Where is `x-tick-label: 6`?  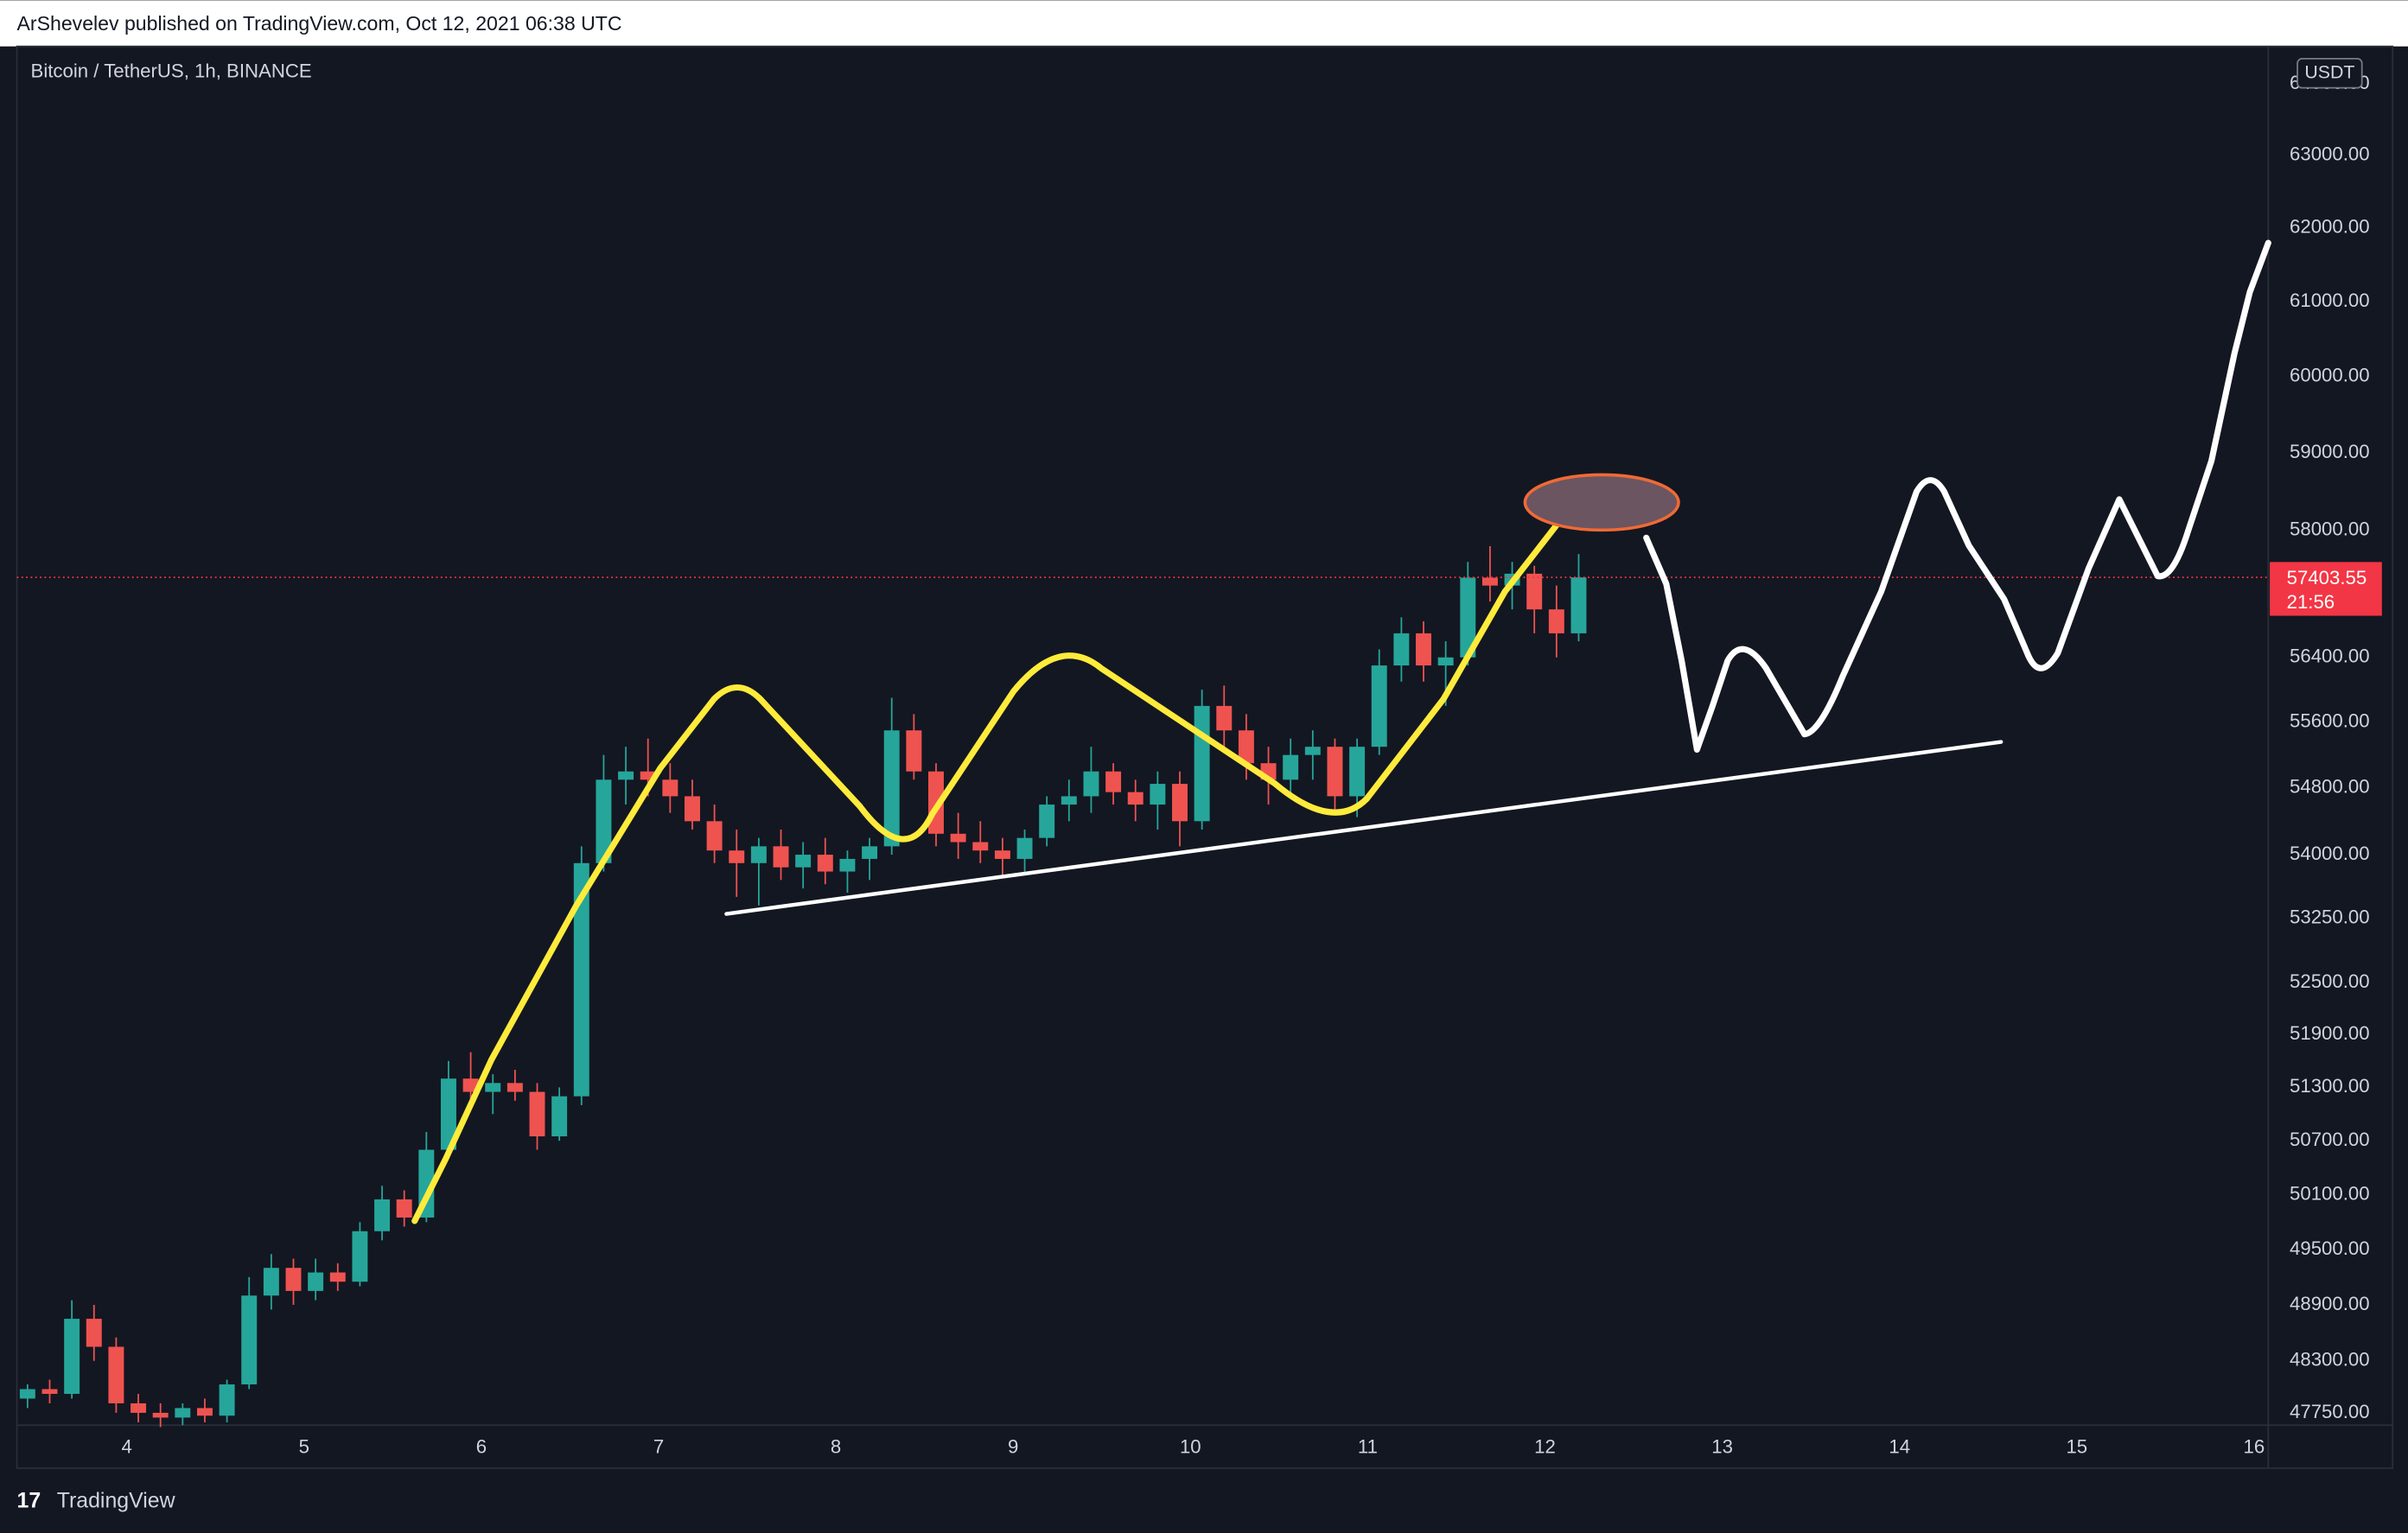
x-tick-label: 6 is located at coordinates (482, 1447).